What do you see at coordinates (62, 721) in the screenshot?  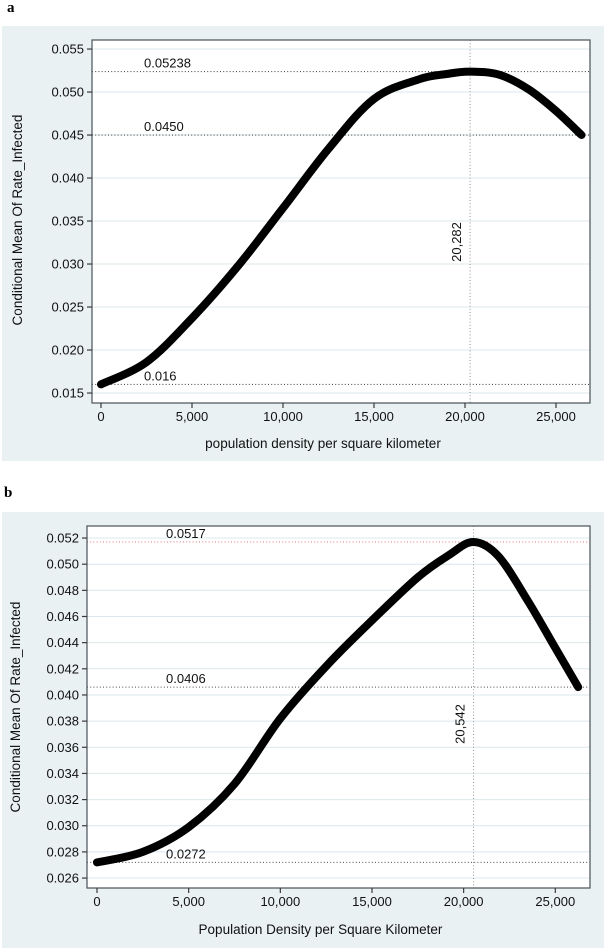 I see `y-tick-label: 0.038` at bounding box center [62, 721].